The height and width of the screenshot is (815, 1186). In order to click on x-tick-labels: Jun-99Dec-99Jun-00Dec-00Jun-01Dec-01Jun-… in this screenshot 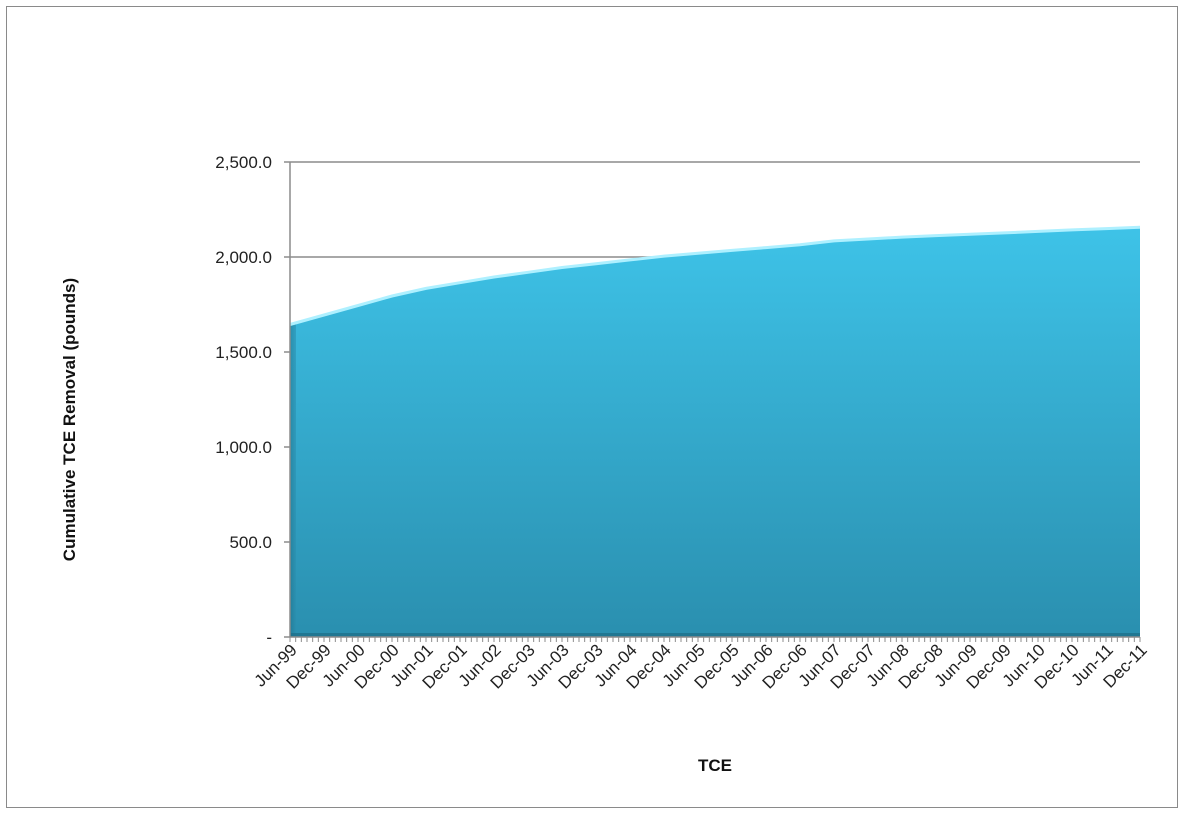, I will do `click(701, 666)`.